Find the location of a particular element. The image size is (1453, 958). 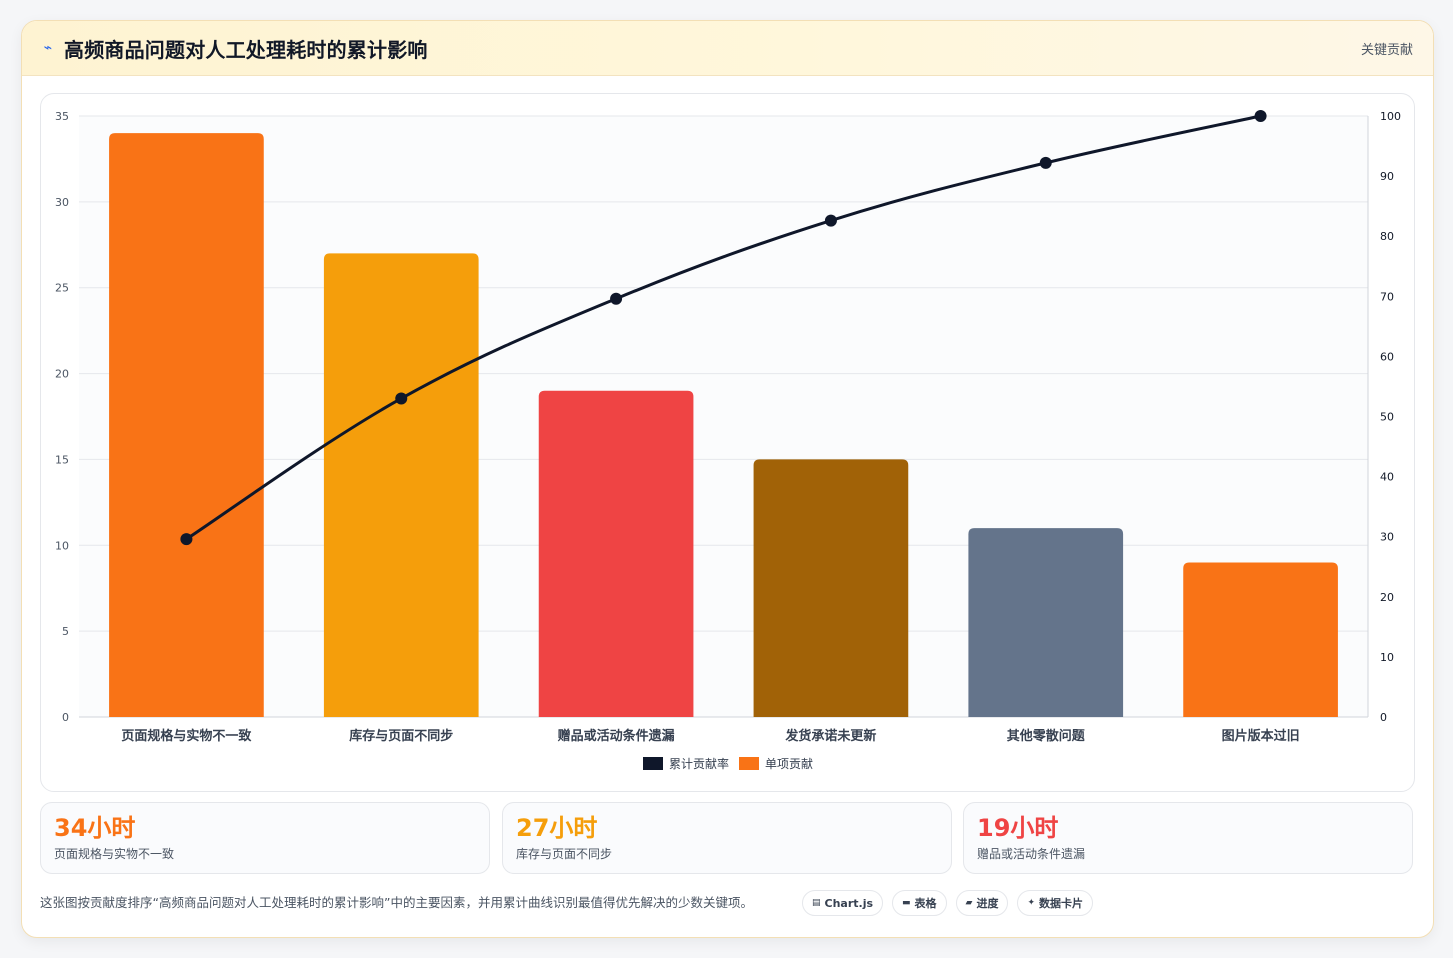

y-tick-label: 20 is located at coordinates (62, 374).